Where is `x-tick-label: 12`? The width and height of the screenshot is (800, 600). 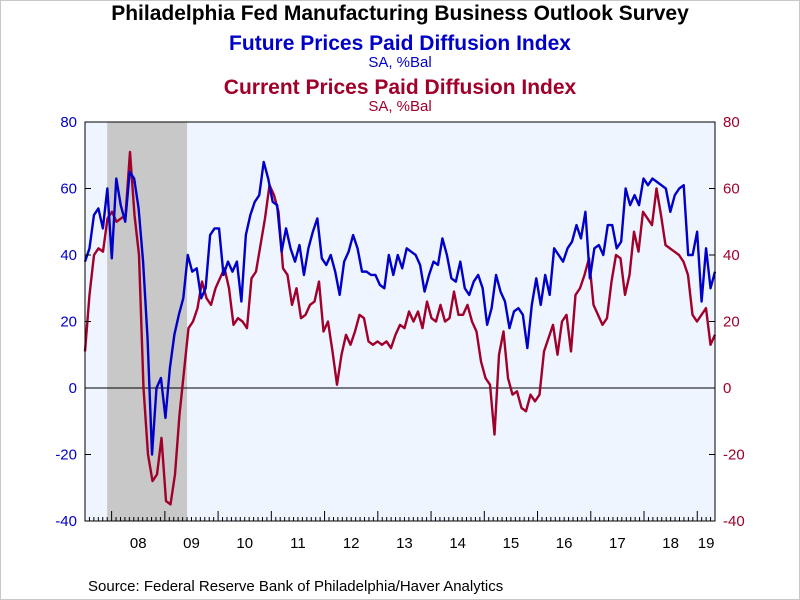 x-tick-label: 12 is located at coordinates (351, 543).